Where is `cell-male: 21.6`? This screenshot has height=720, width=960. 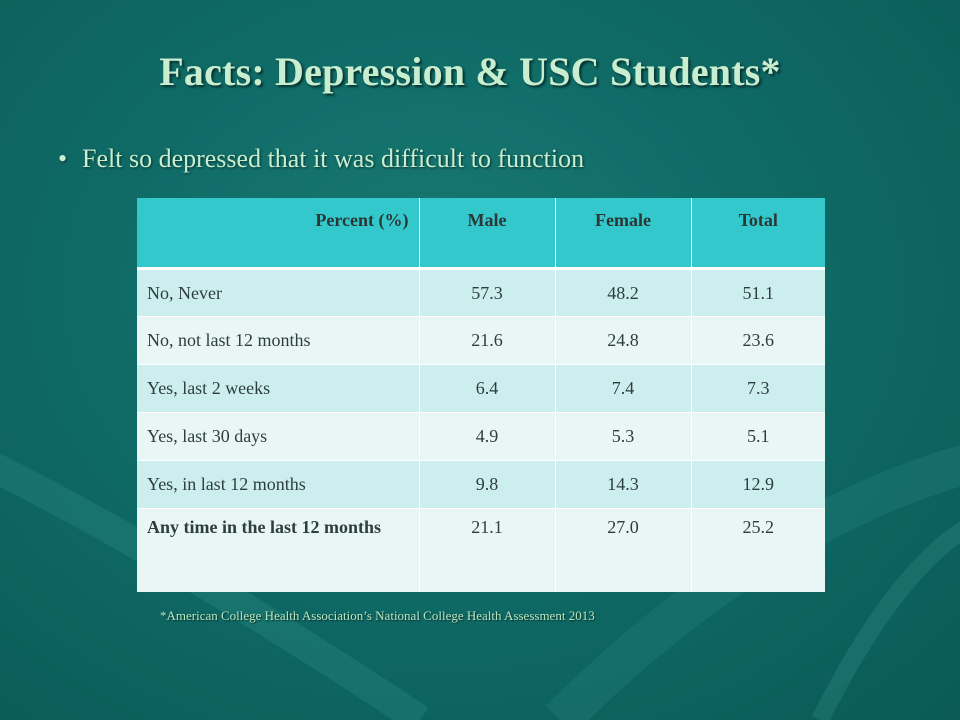
cell-male: 21.6 is located at coordinates (487, 339).